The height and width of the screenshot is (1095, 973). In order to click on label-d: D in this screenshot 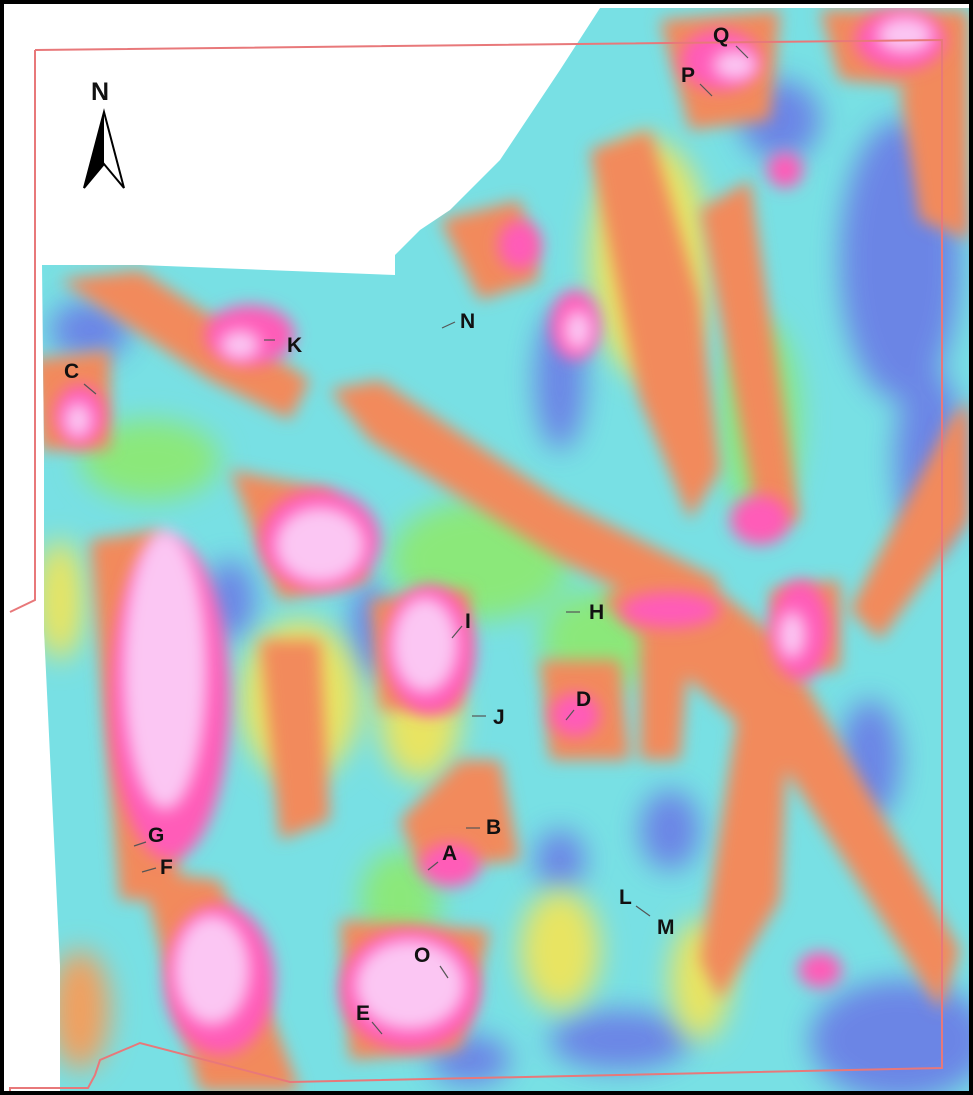, I will do `click(583, 699)`.